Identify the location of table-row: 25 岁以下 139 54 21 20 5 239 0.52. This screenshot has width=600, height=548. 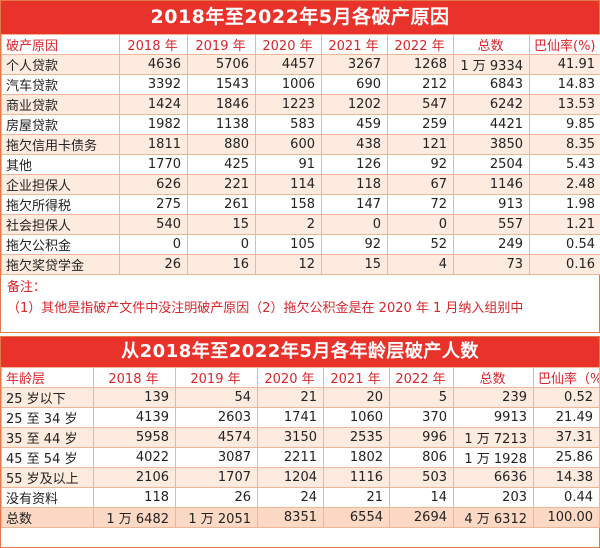
(300, 397).